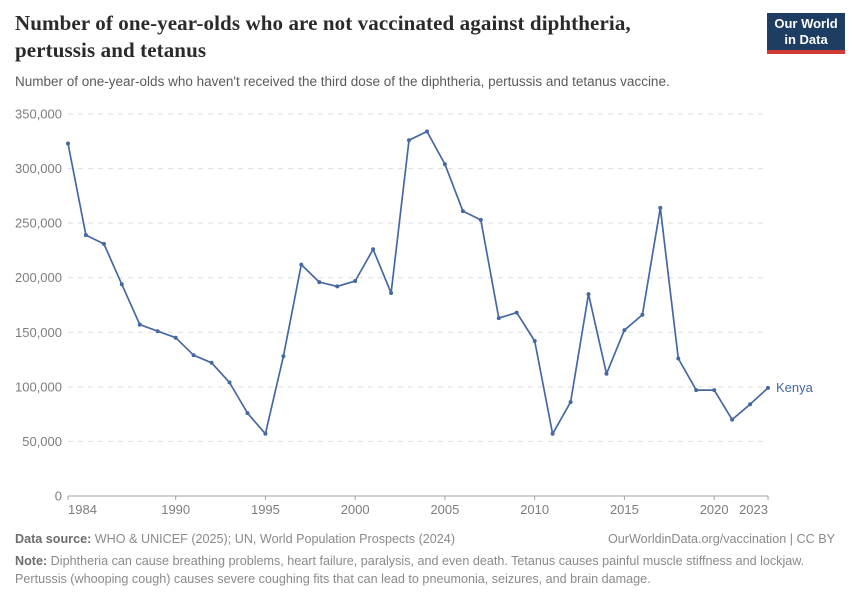 Image resolution: width=850 pixels, height=600 pixels. Describe the element at coordinates (721, 539) in the screenshot. I see `attribution-link: OurWorldinData.org/vaccination | CC BY` at that location.